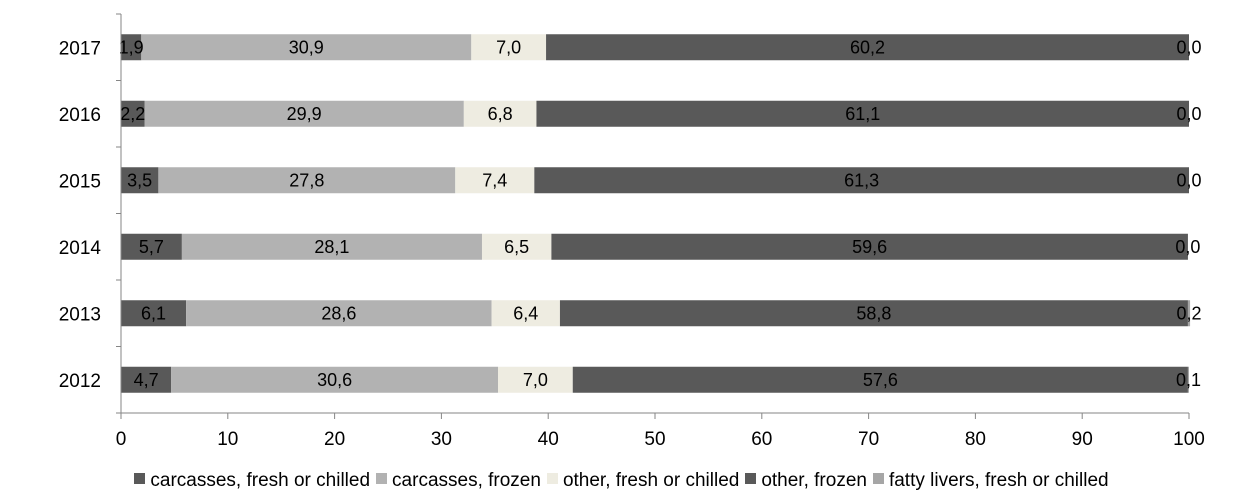 Image resolution: width=1249 pixels, height=502 pixels. I want to click on data-label-2012-series-1: 30,6, so click(334, 380).